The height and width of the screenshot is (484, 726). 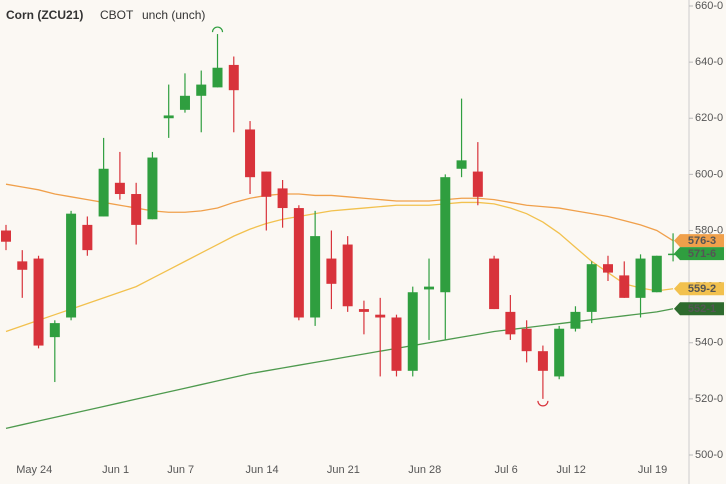 I want to click on x-tick-label: Jul 12, so click(x=571, y=470).